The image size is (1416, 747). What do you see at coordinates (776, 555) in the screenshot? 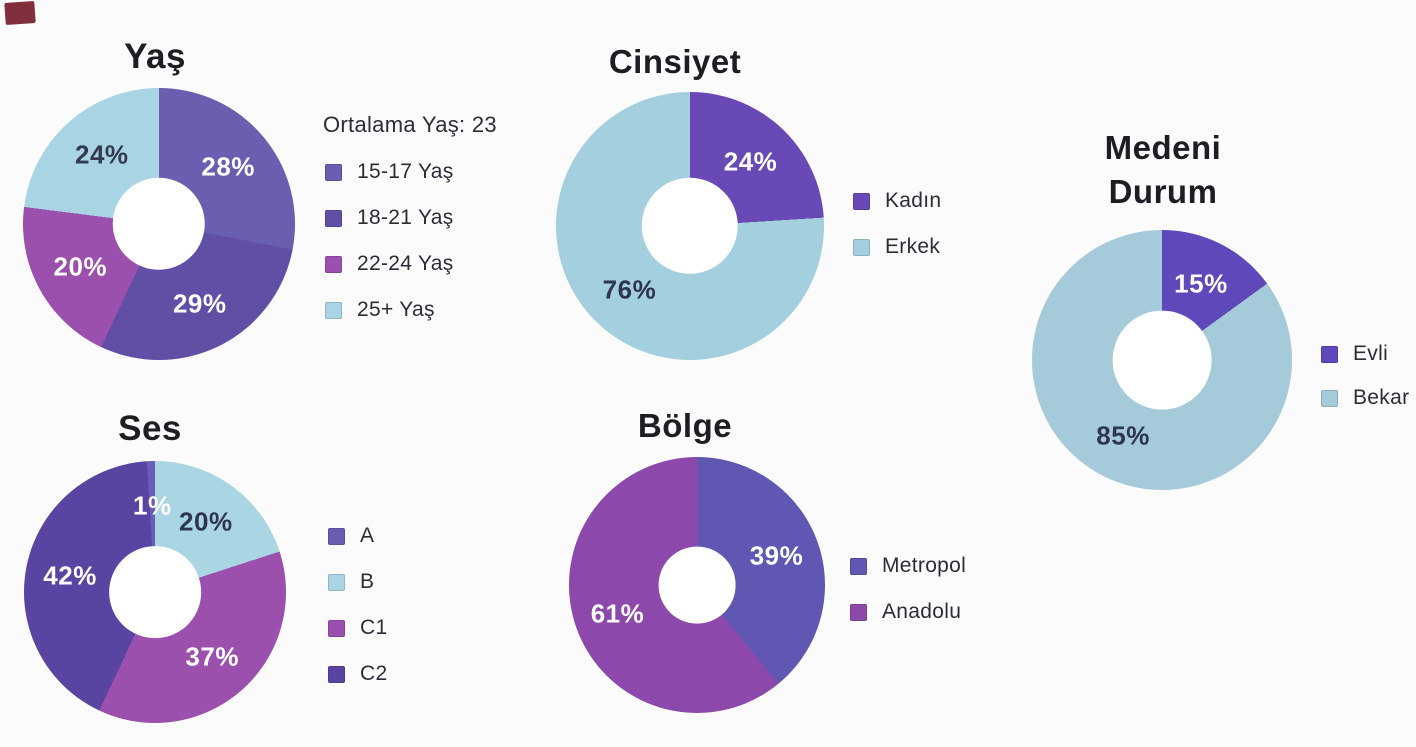
I see `slice-value-label: 39%` at bounding box center [776, 555].